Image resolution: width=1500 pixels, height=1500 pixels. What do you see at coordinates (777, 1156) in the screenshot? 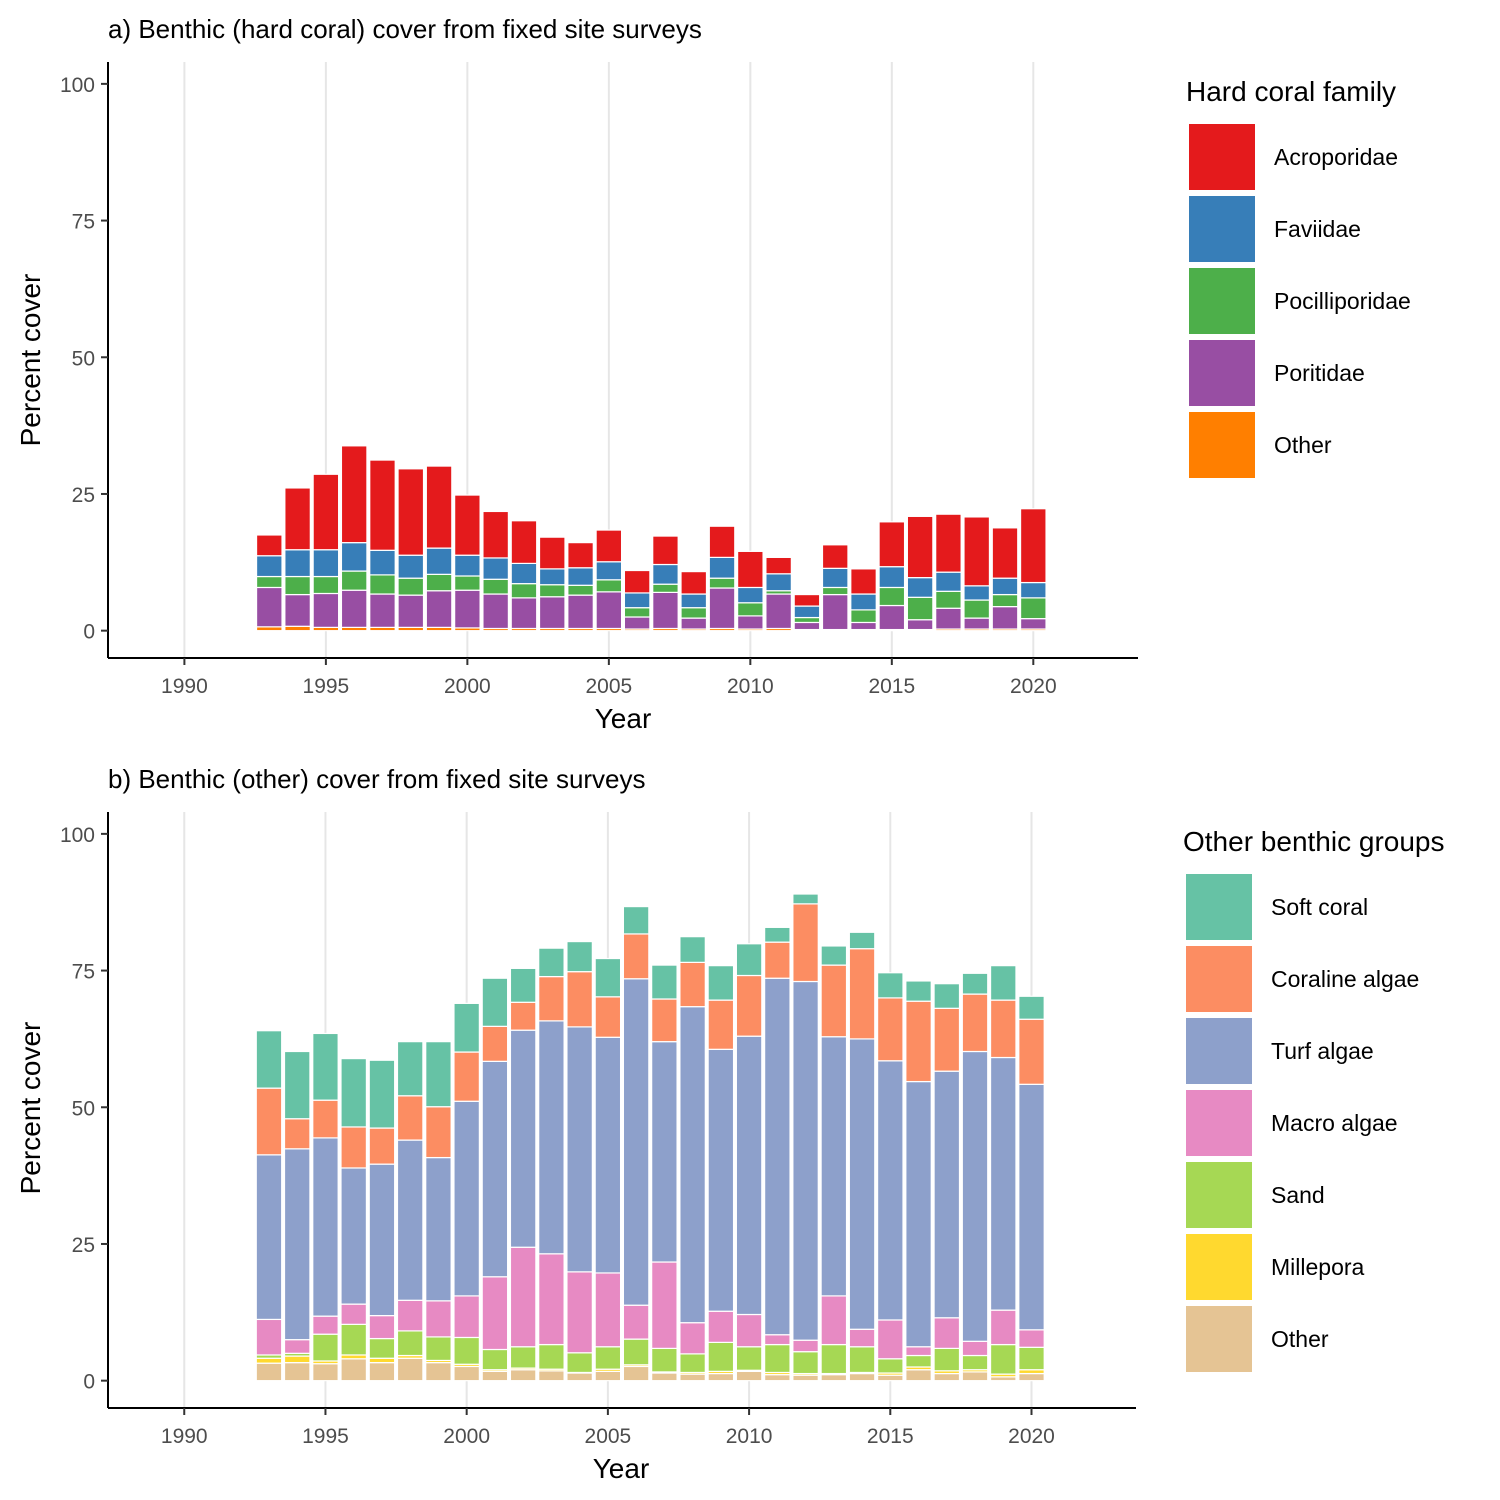
I see `bar-2011-turf-algae` at bounding box center [777, 1156].